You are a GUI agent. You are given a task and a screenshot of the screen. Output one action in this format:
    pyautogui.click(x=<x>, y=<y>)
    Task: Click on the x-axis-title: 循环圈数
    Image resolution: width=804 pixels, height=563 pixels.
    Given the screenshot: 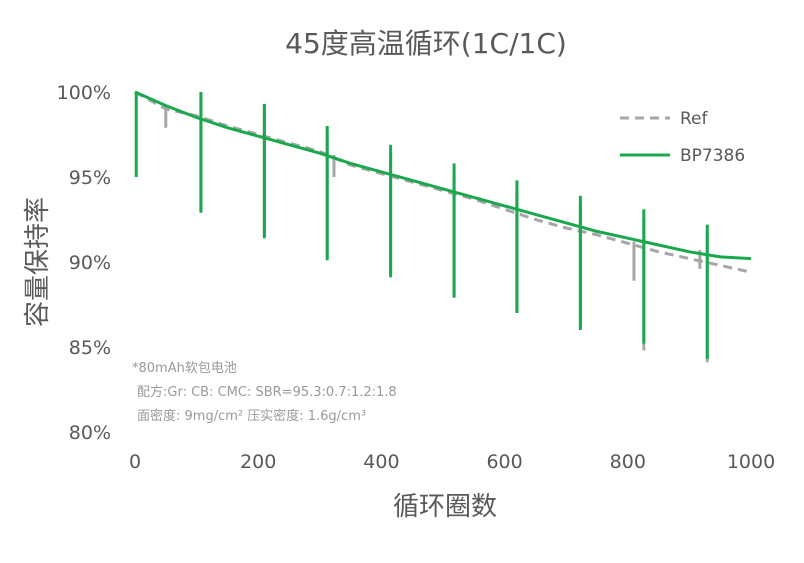 What is the action you would take?
    pyautogui.click(x=445, y=507)
    